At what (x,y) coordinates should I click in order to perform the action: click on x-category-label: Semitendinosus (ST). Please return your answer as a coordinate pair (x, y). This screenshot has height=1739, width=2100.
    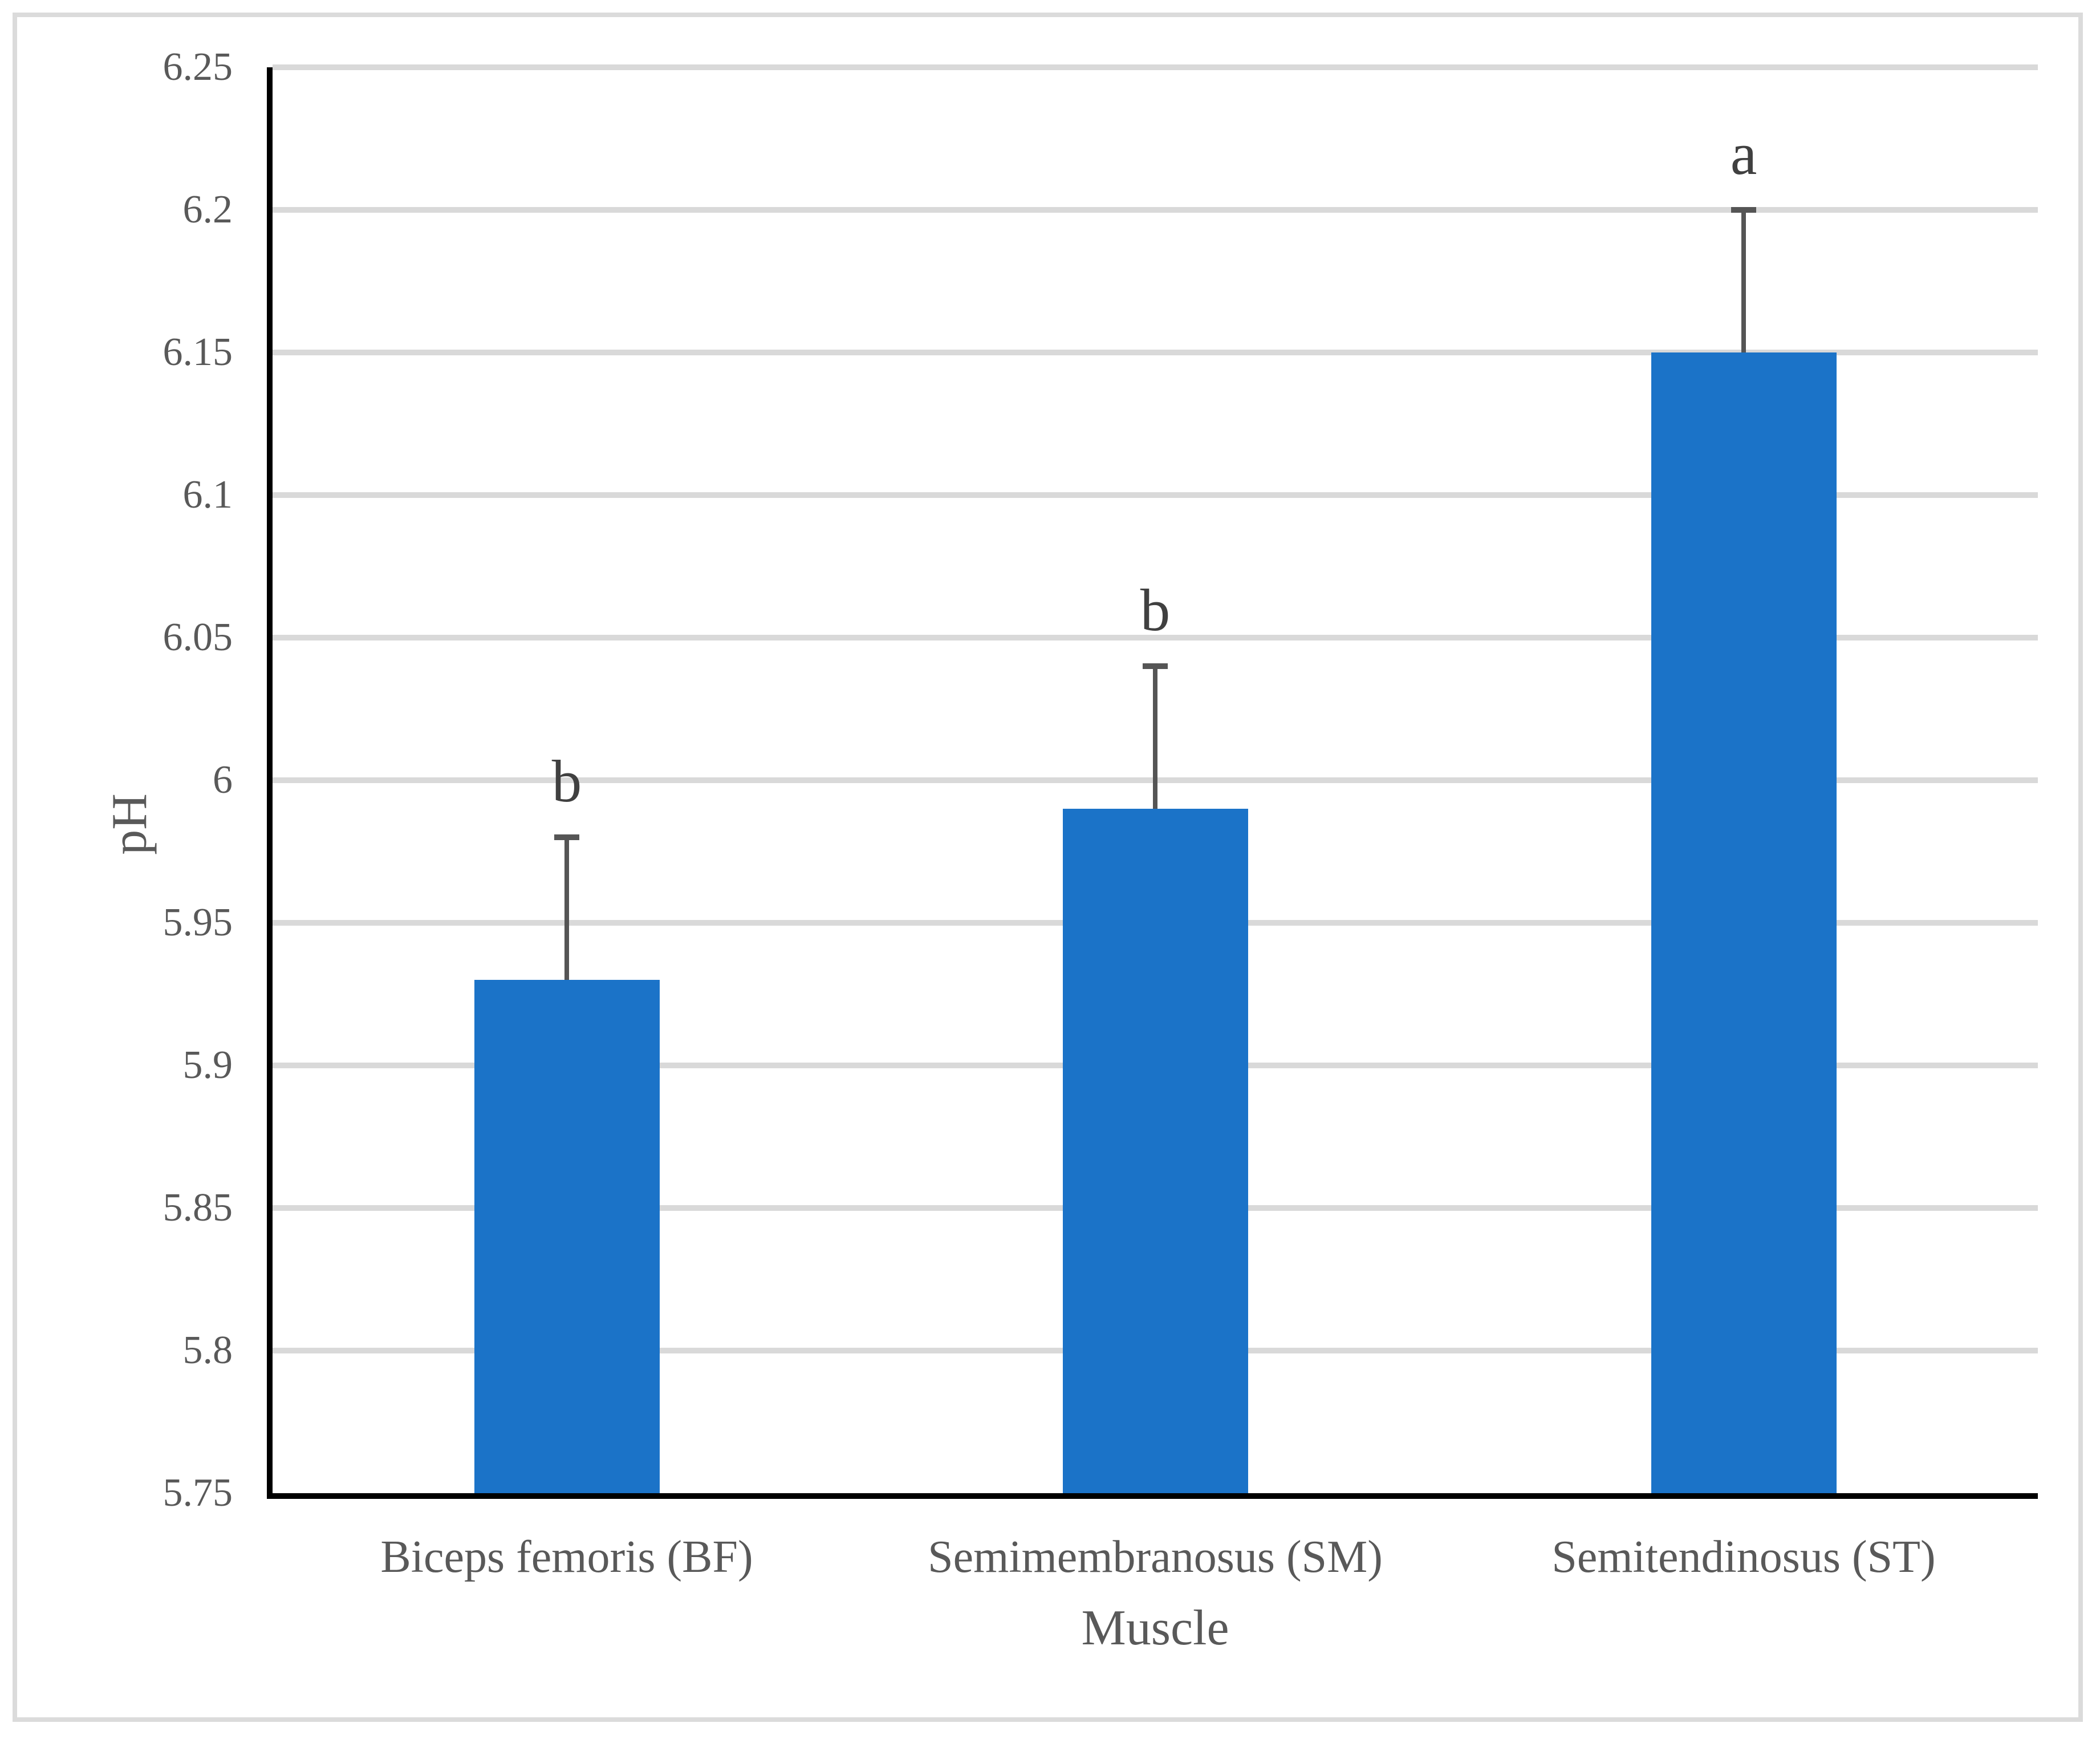
    Looking at the image, I should click on (1743, 1557).